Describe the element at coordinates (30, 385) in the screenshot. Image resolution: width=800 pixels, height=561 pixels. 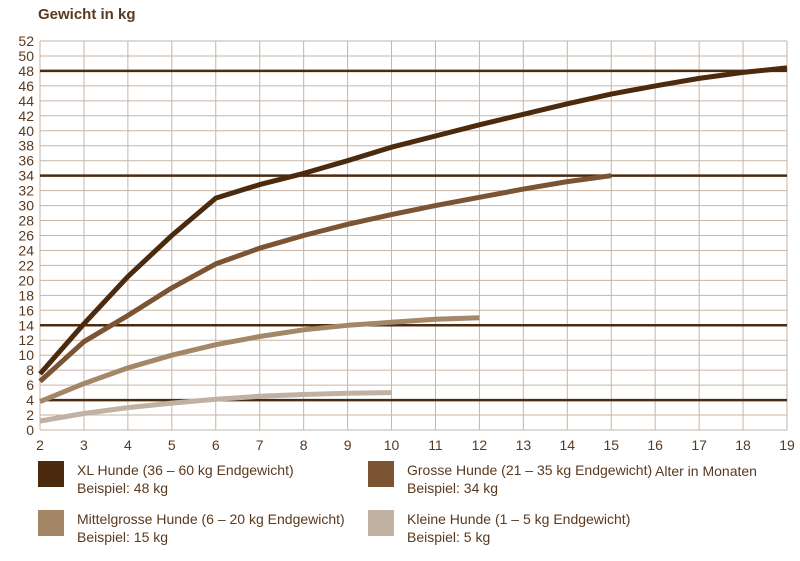
I see `y-tick-label: 6` at that location.